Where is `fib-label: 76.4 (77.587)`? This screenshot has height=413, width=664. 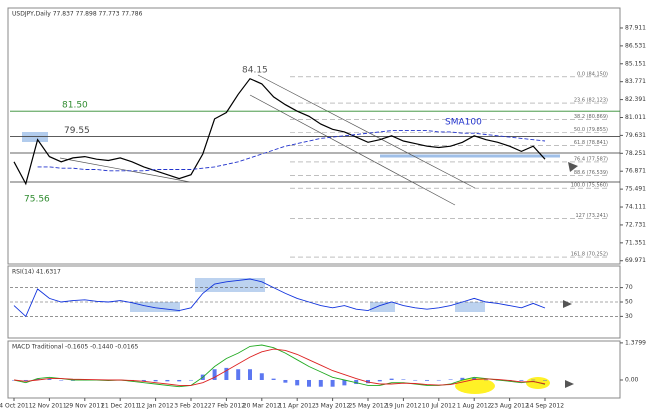 fib-label: 76.4 (77.587) is located at coordinates (591, 159).